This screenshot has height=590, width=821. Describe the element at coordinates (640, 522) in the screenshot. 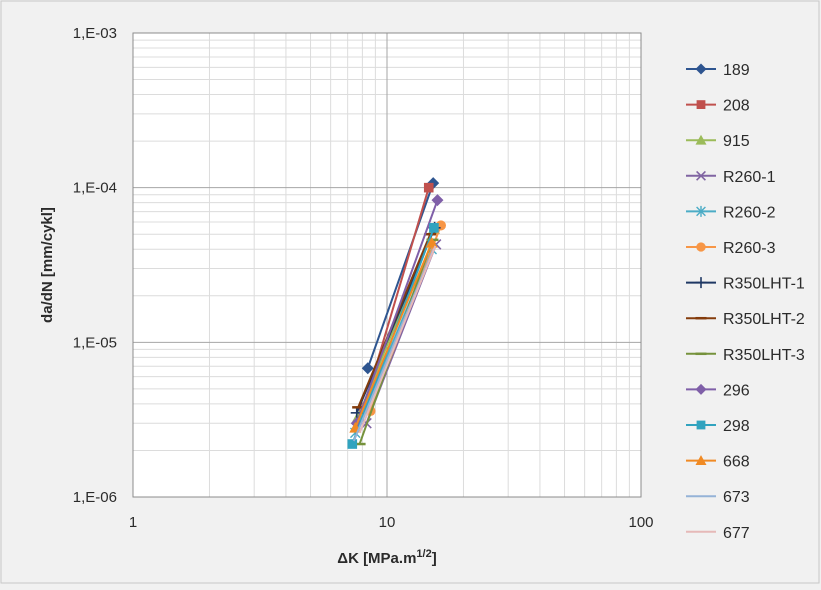

I see `x-tick-label: 100` at that location.